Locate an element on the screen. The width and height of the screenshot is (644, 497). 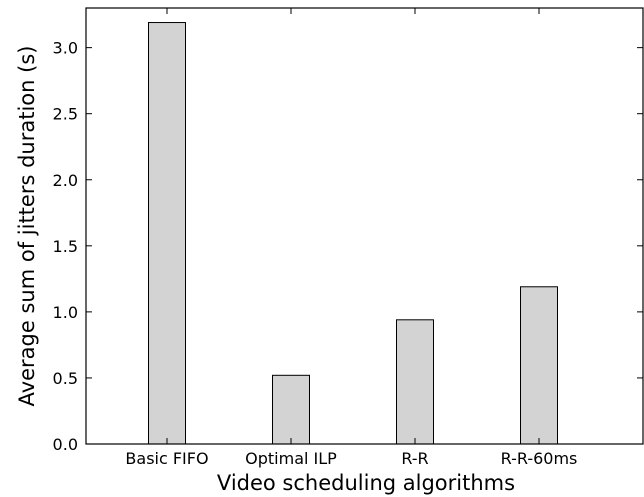
y-axis-label: Average sum of jitters duration (s) is located at coordinates (27, 226).